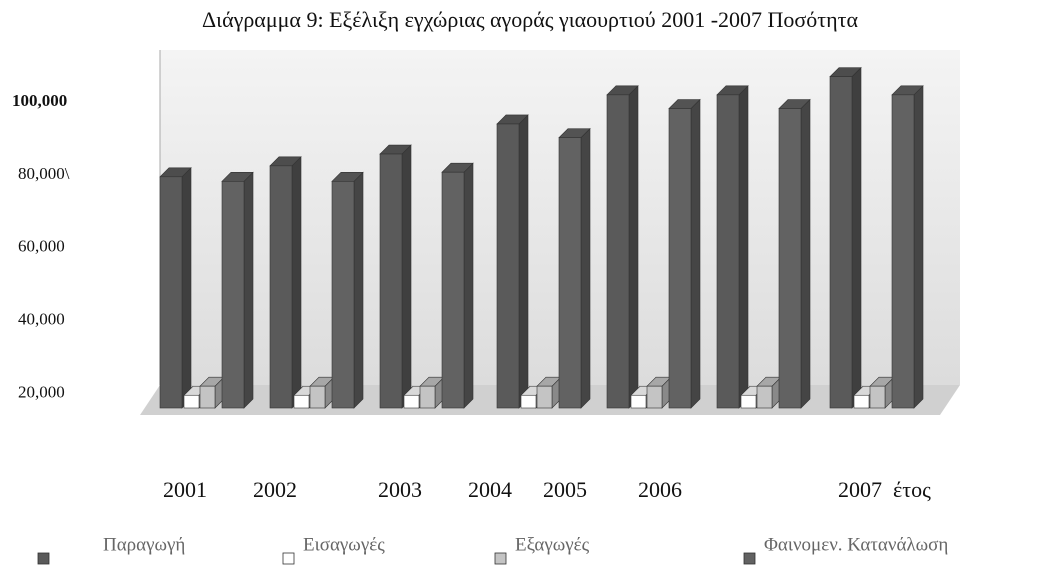  I want to click on x-tick-label: 2006, so click(660, 489).